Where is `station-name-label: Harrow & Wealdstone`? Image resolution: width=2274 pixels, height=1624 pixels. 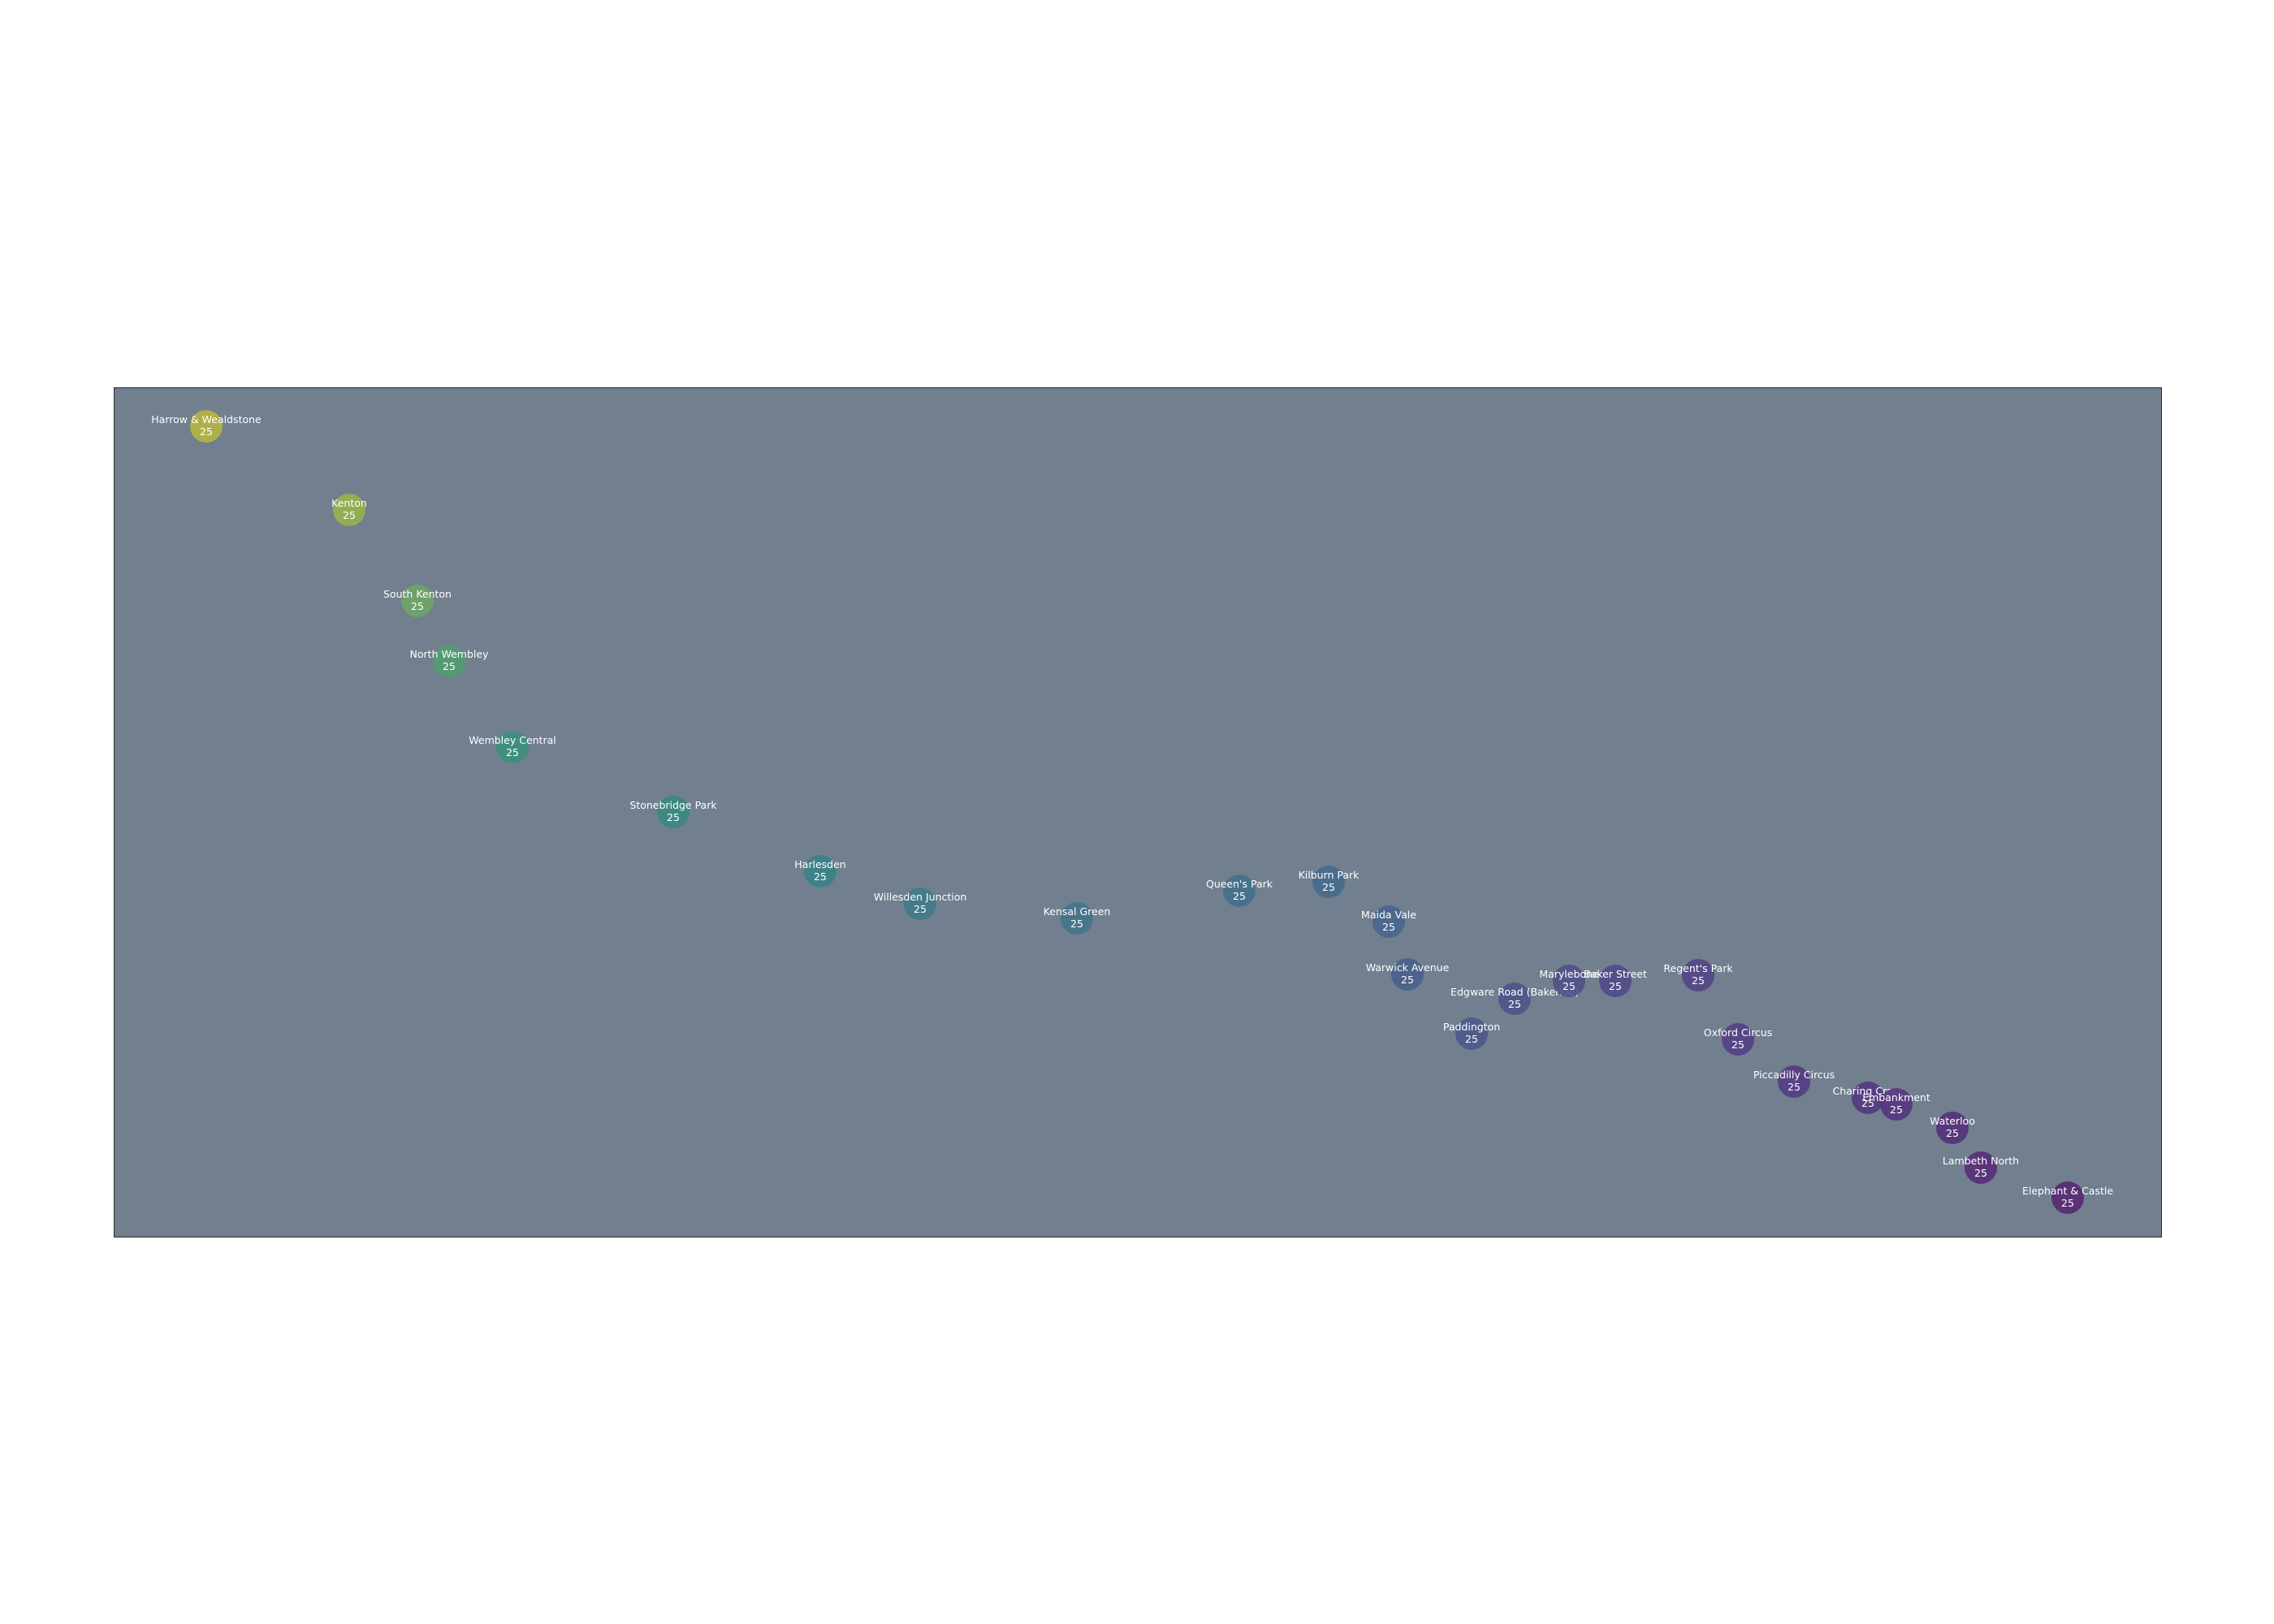
station-name-label: Harrow & Wealdstone is located at coordinates (206, 419).